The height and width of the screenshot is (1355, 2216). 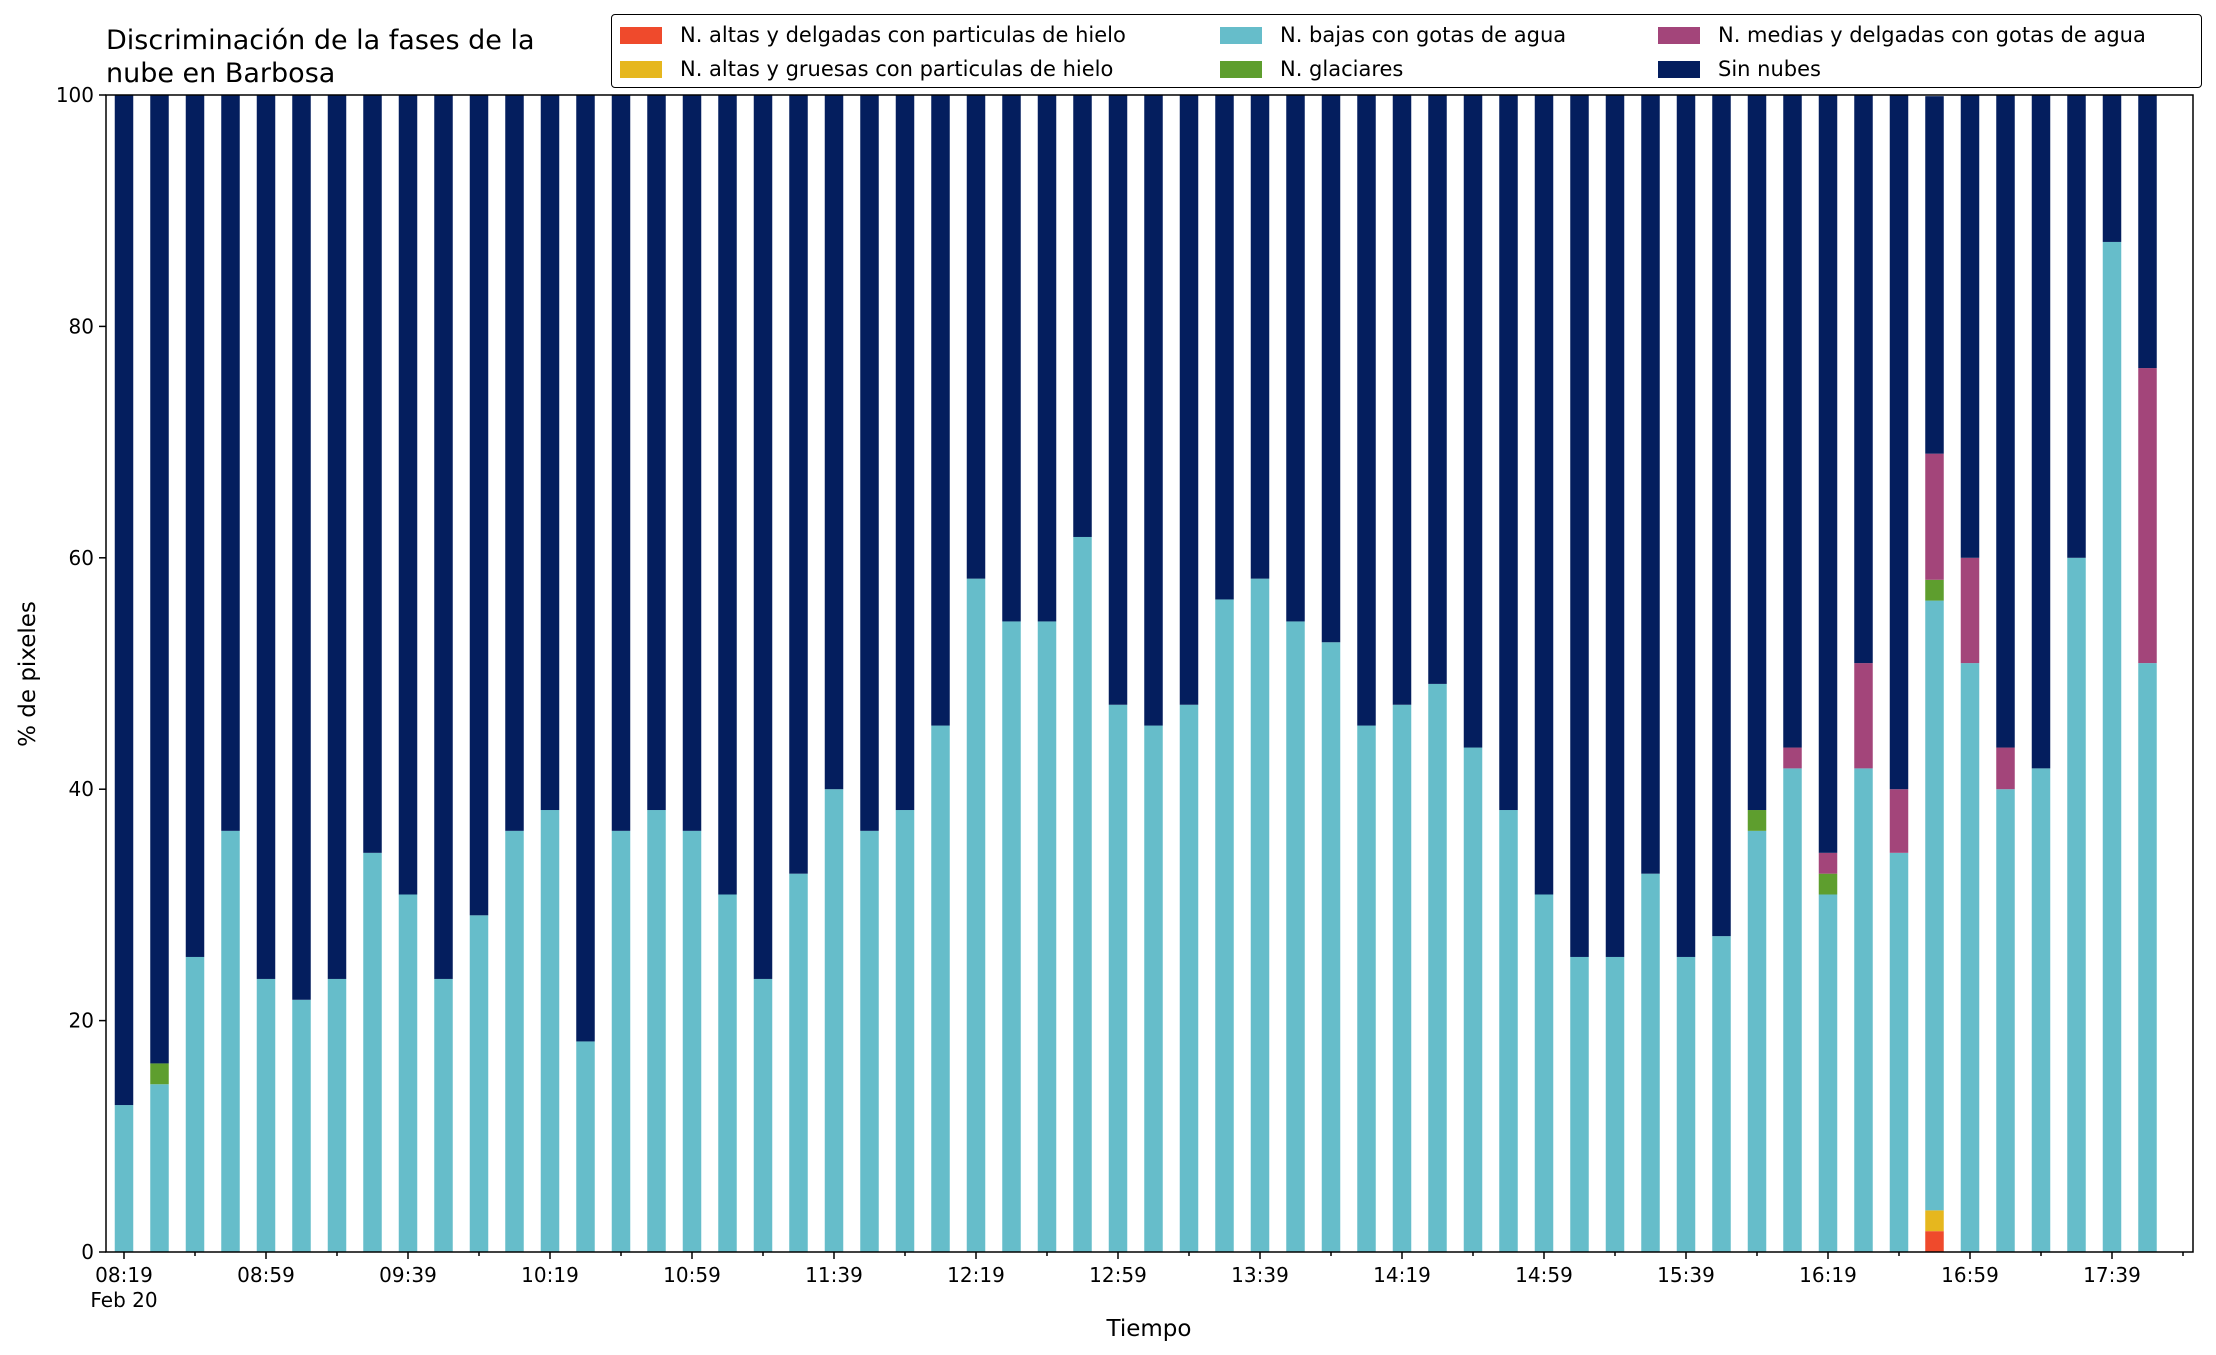 I want to click on y-tick-label-80: 80, so click(x=81, y=326).